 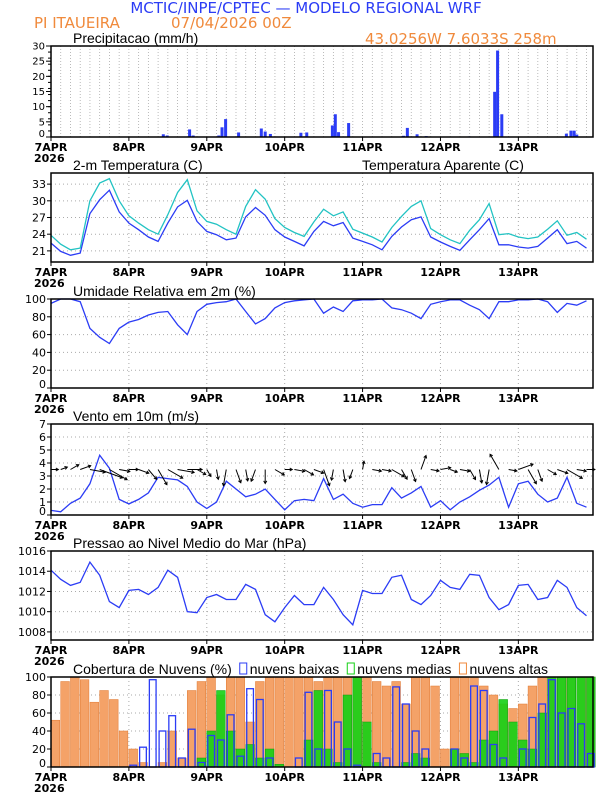 What do you see at coordinates (39, 218) in the screenshot?
I see `y-tick-label: 27` at bounding box center [39, 218].